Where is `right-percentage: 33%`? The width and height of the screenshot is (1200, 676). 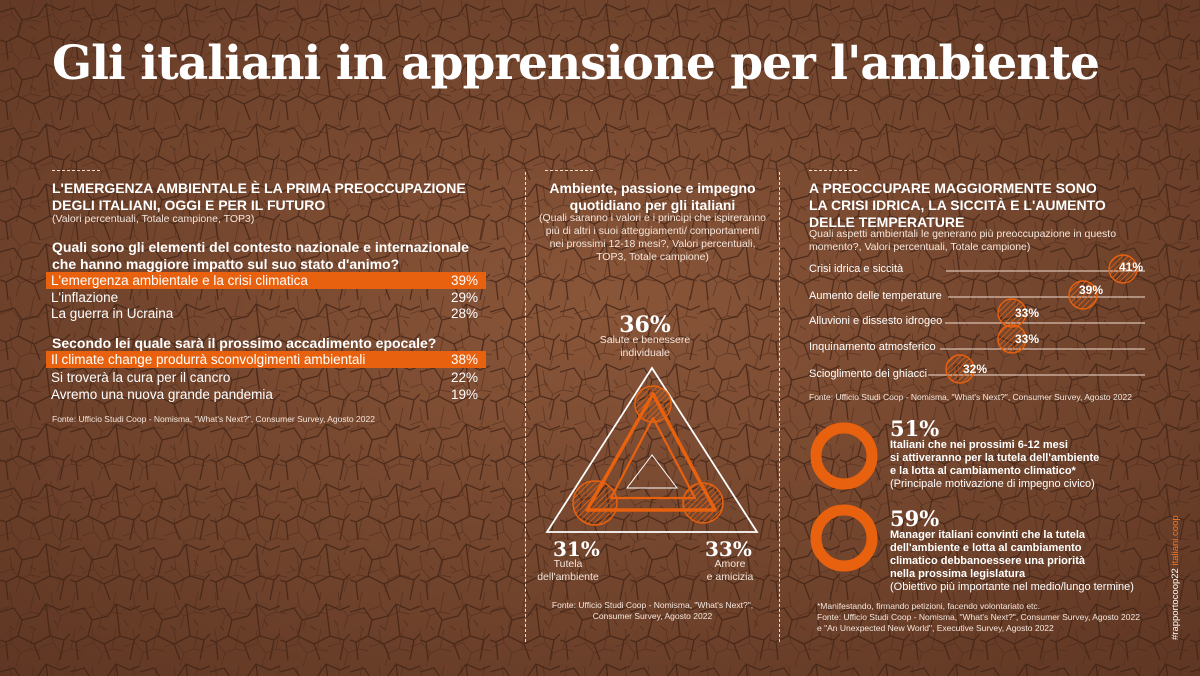
right-percentage: 33% is located at coordinates (728, 549).